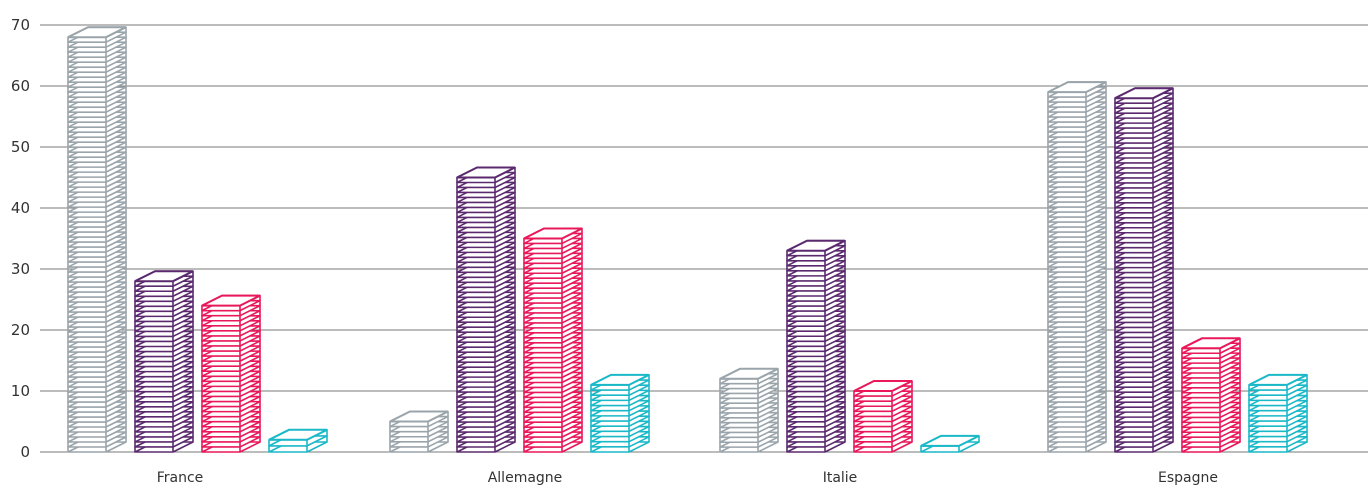  I want to click on bar-france-series3, so click(231, 374).